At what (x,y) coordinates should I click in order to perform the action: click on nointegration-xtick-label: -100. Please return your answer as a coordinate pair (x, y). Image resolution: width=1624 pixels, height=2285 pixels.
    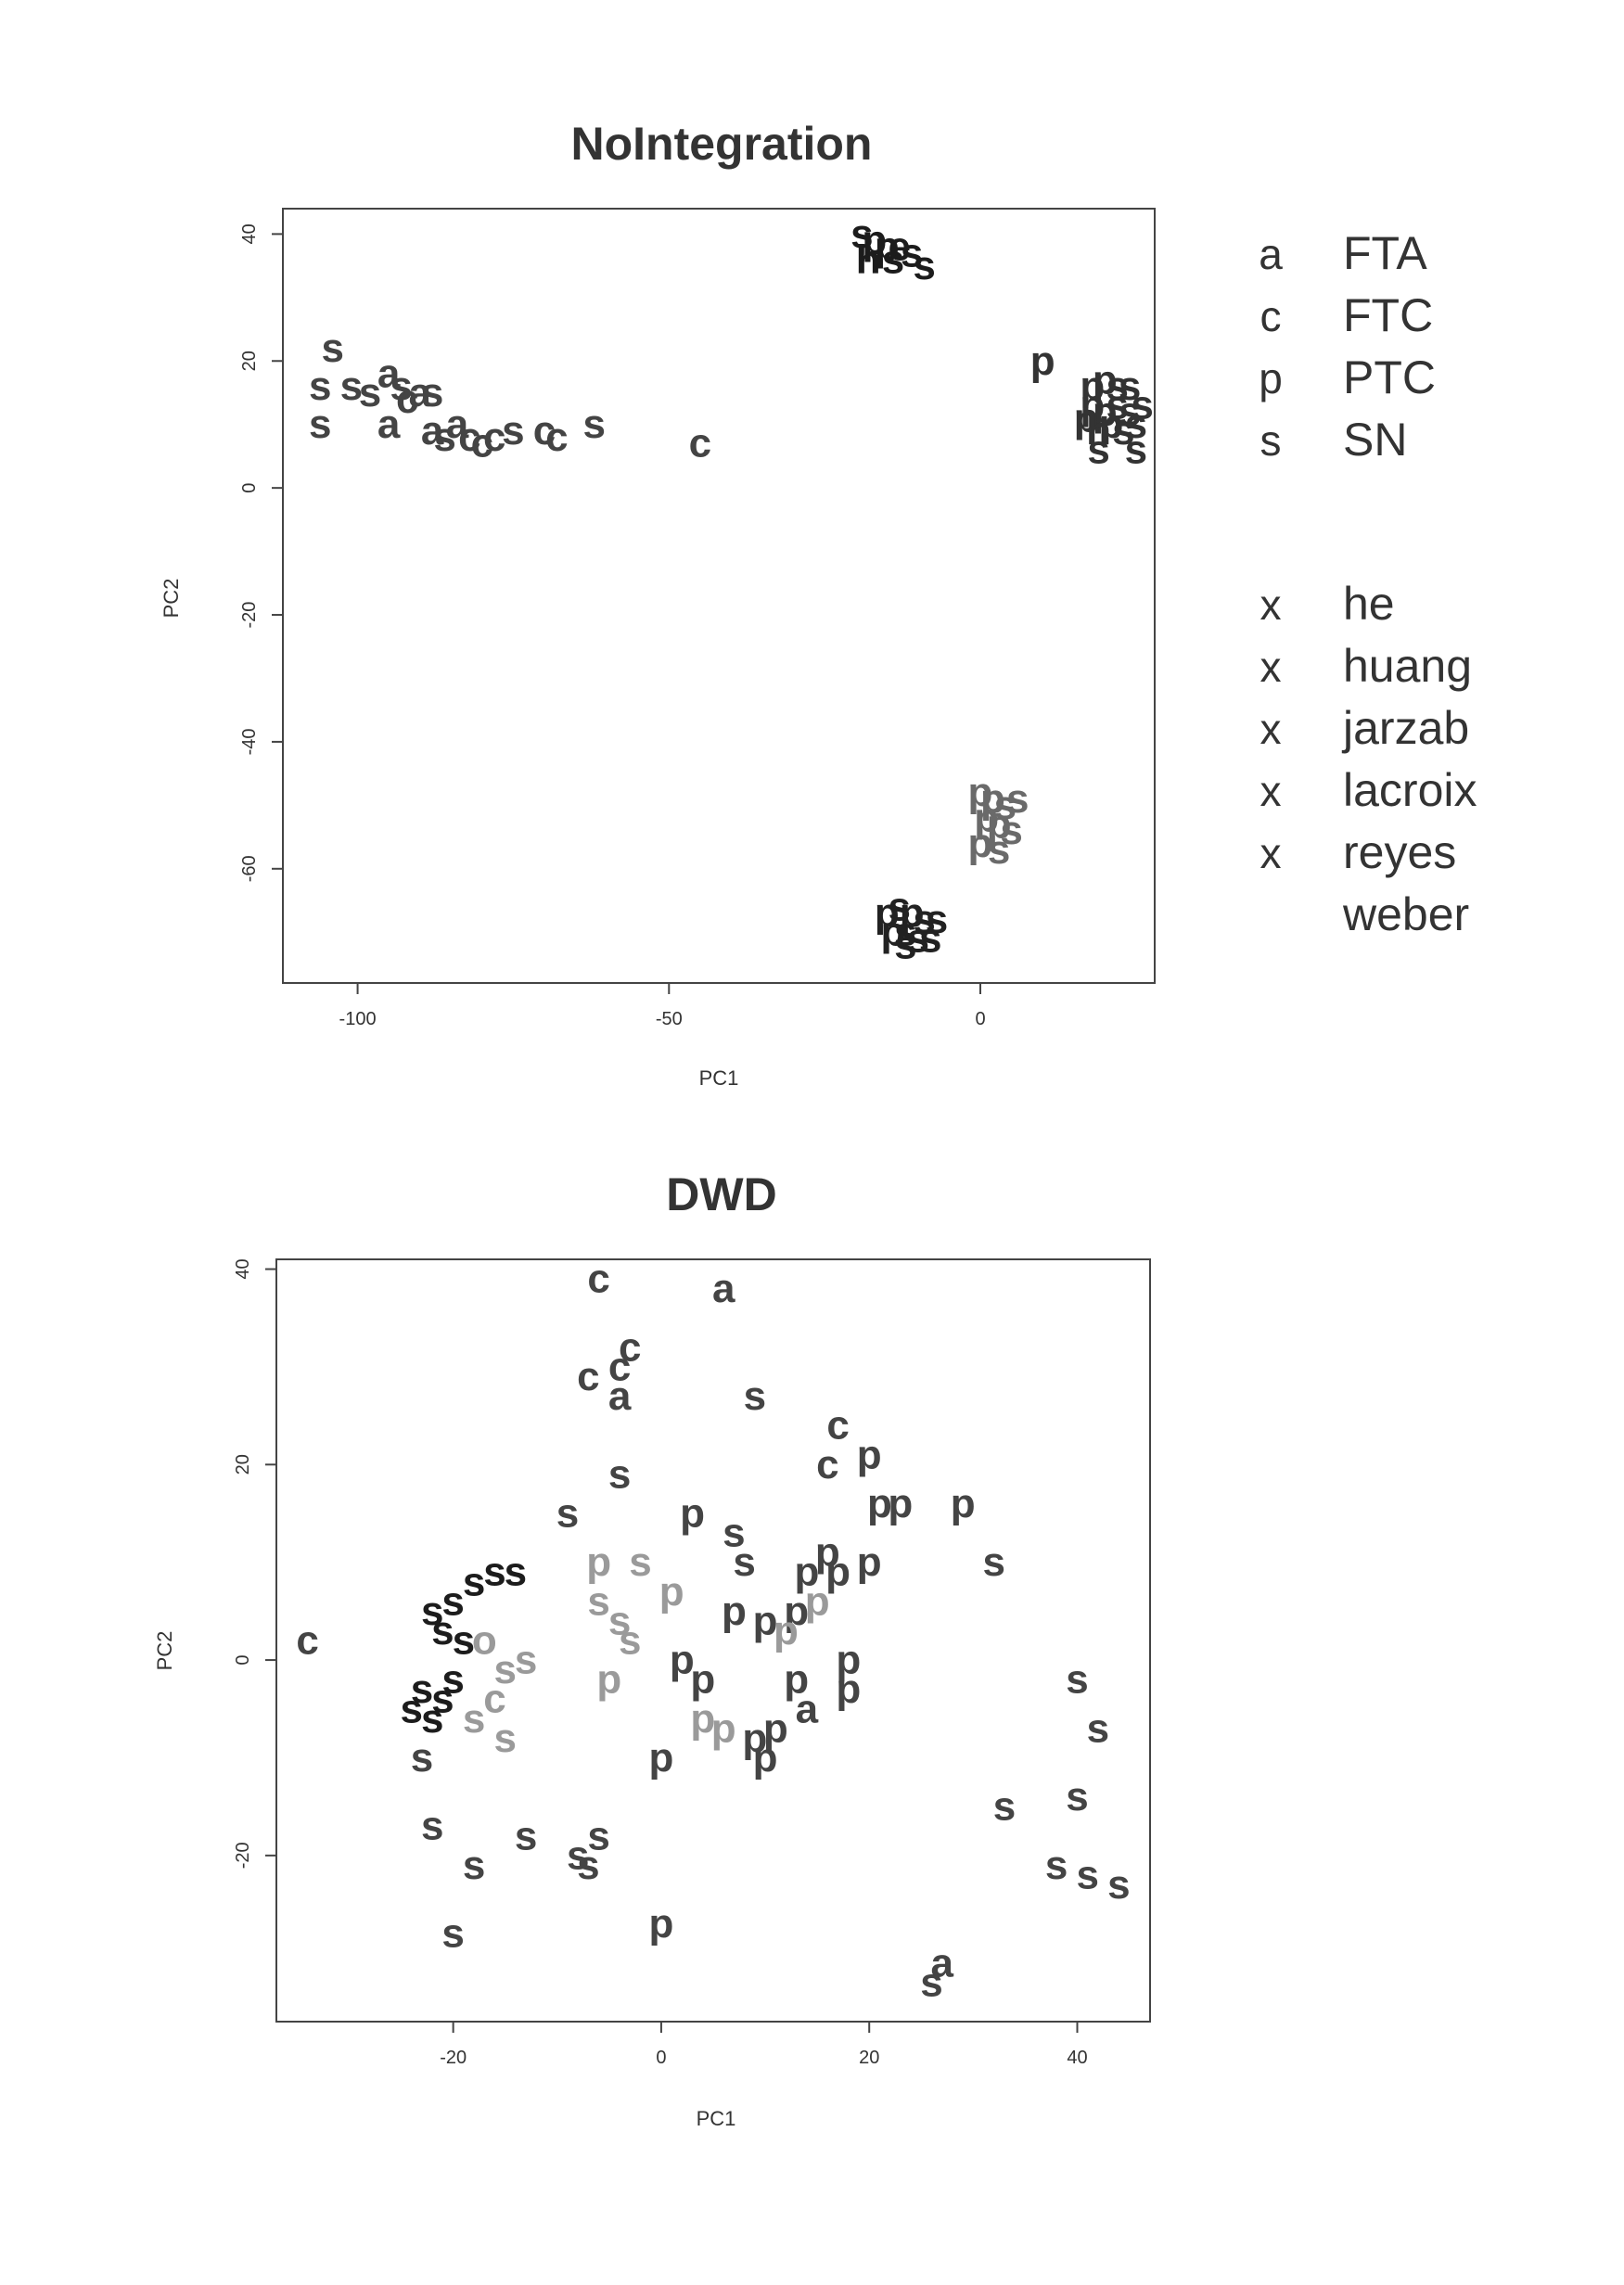
    Looking at the image, I should click on (358, 1019).